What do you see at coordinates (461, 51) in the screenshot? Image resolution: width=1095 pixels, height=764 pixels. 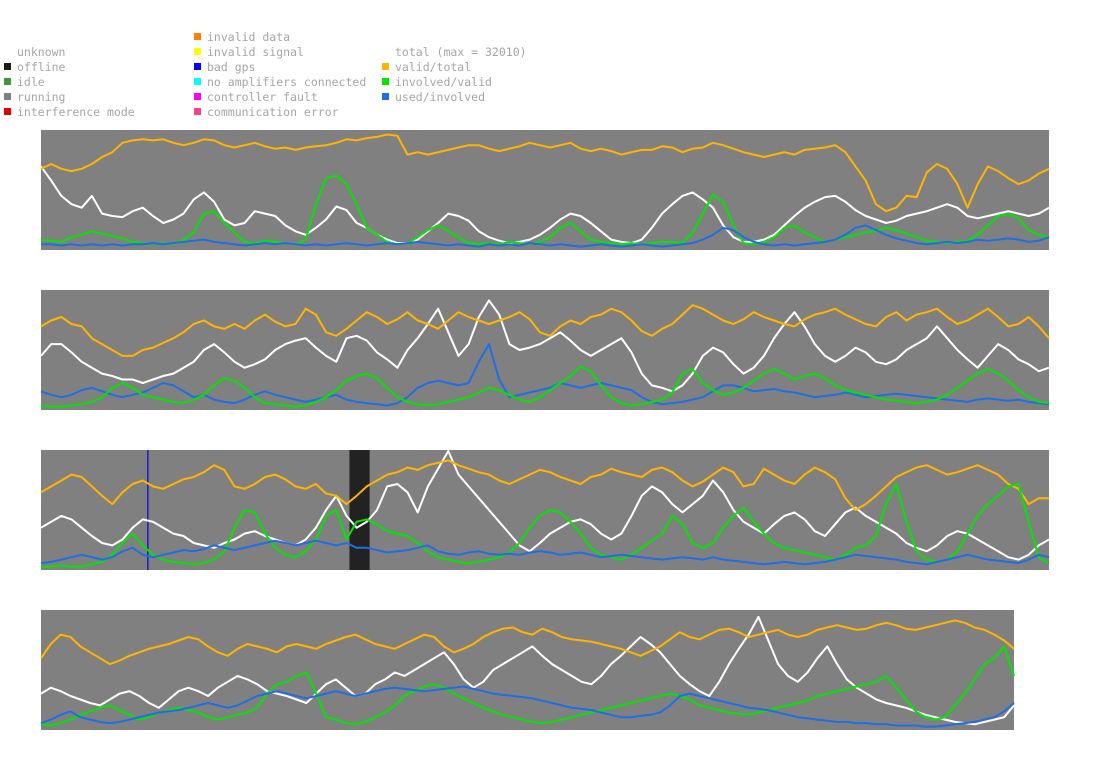 I see `legend-label: total (max = 32010)` at bounding box center [461, 51].